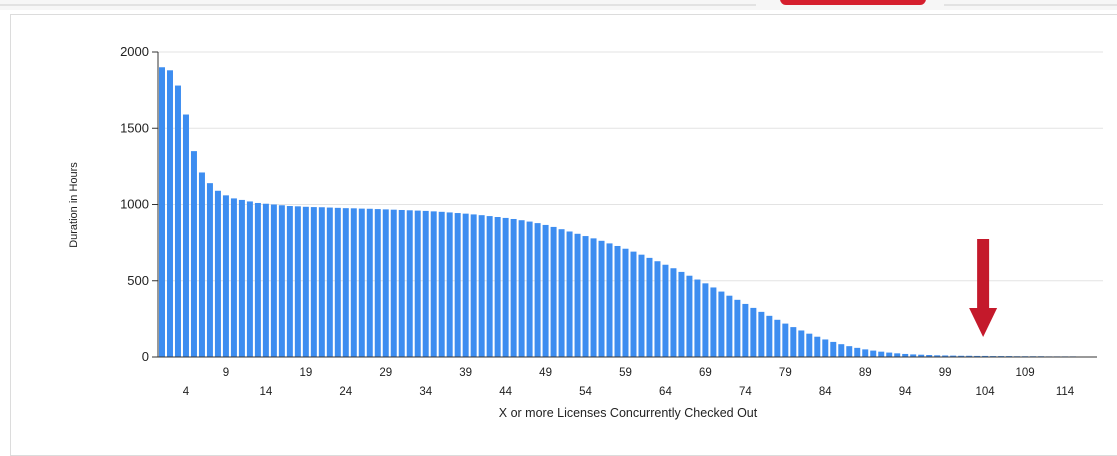 This screenshot has width=1117, height=456. I want to click on x-tick-label: 104, so click(986, 392).